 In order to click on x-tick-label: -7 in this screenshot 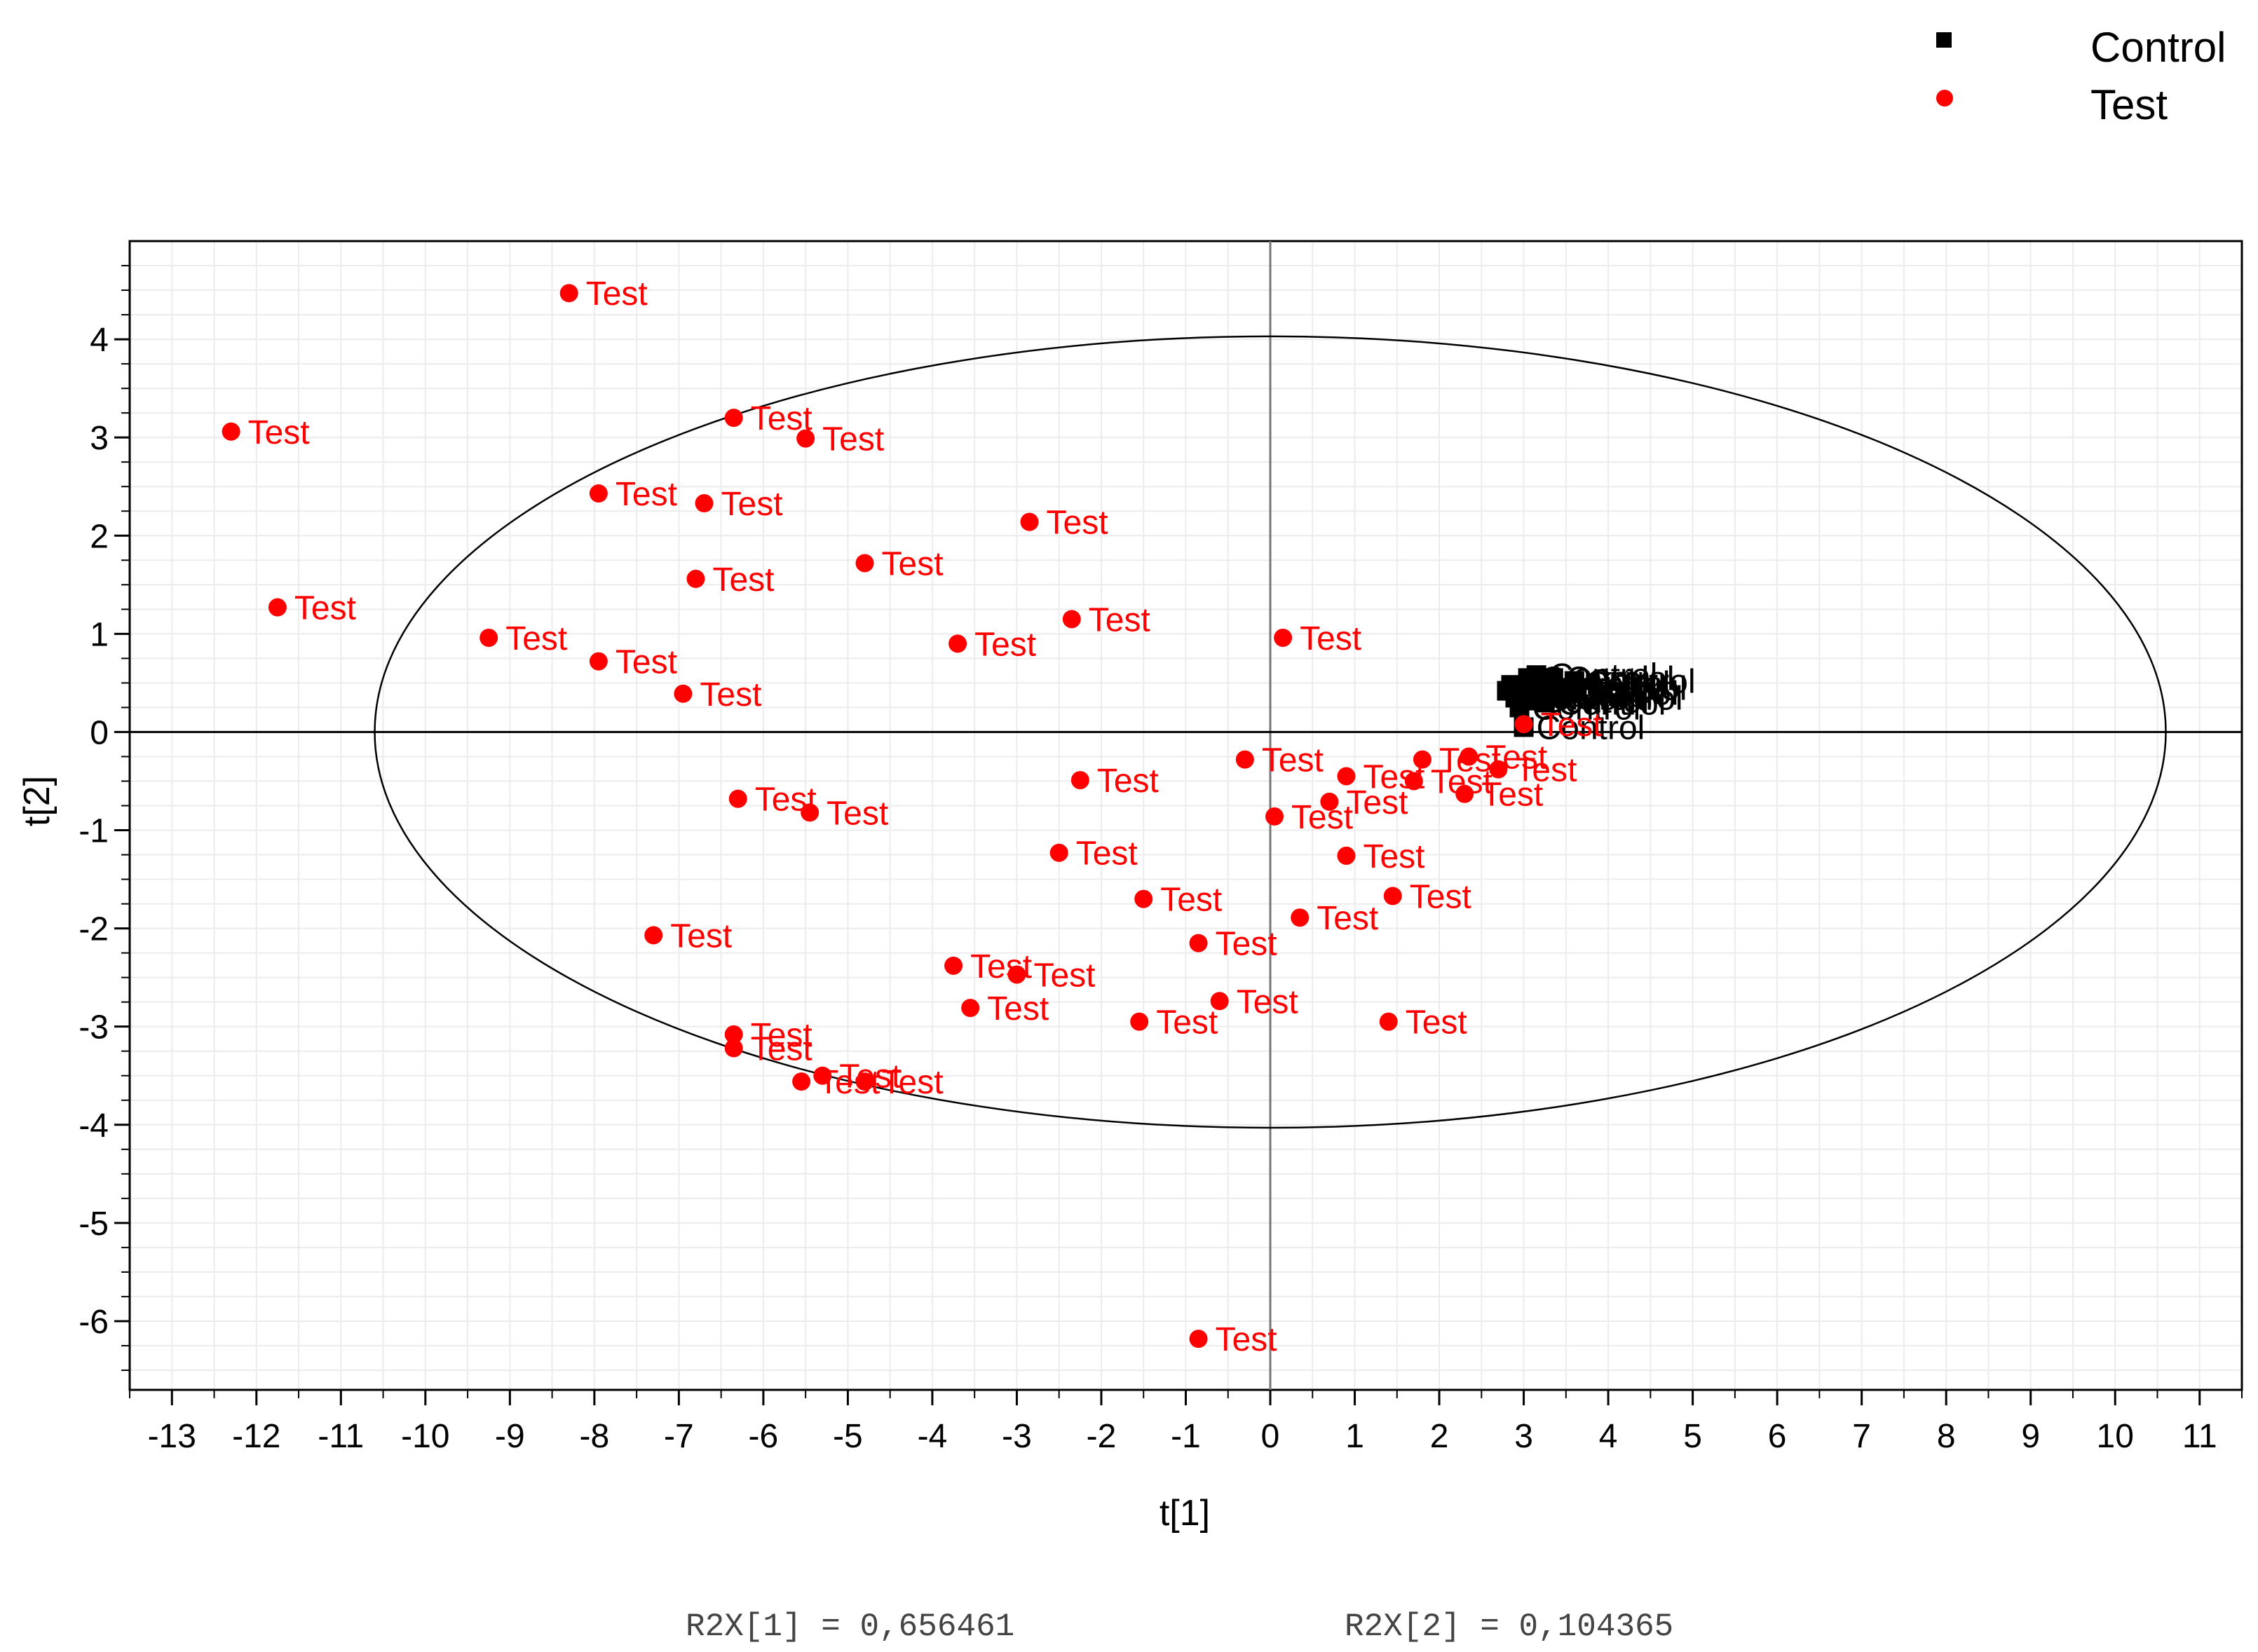, I will do `click(679, 1437)`.